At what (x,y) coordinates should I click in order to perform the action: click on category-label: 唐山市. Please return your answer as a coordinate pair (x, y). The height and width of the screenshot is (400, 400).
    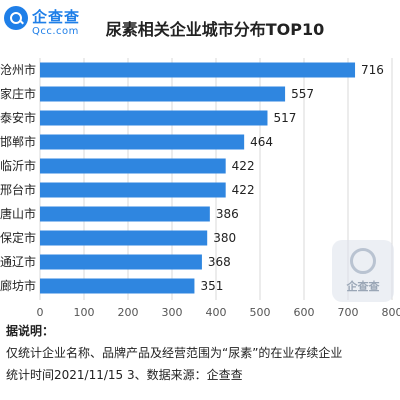
    Looking at the image, I should click on (18, 213).